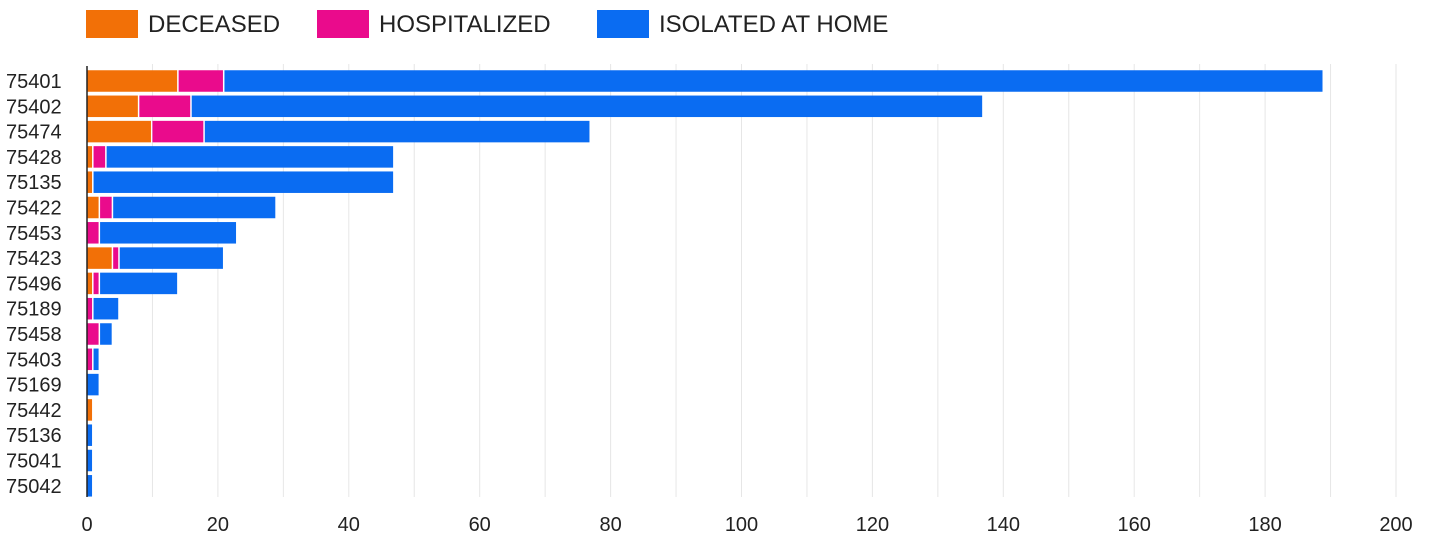 The height and width of the screenshot is (536, 1431). What do you see at coordinates (34, 411) in the screenshot?
I see `category-label: 75442` at bounding box center [34, 411].